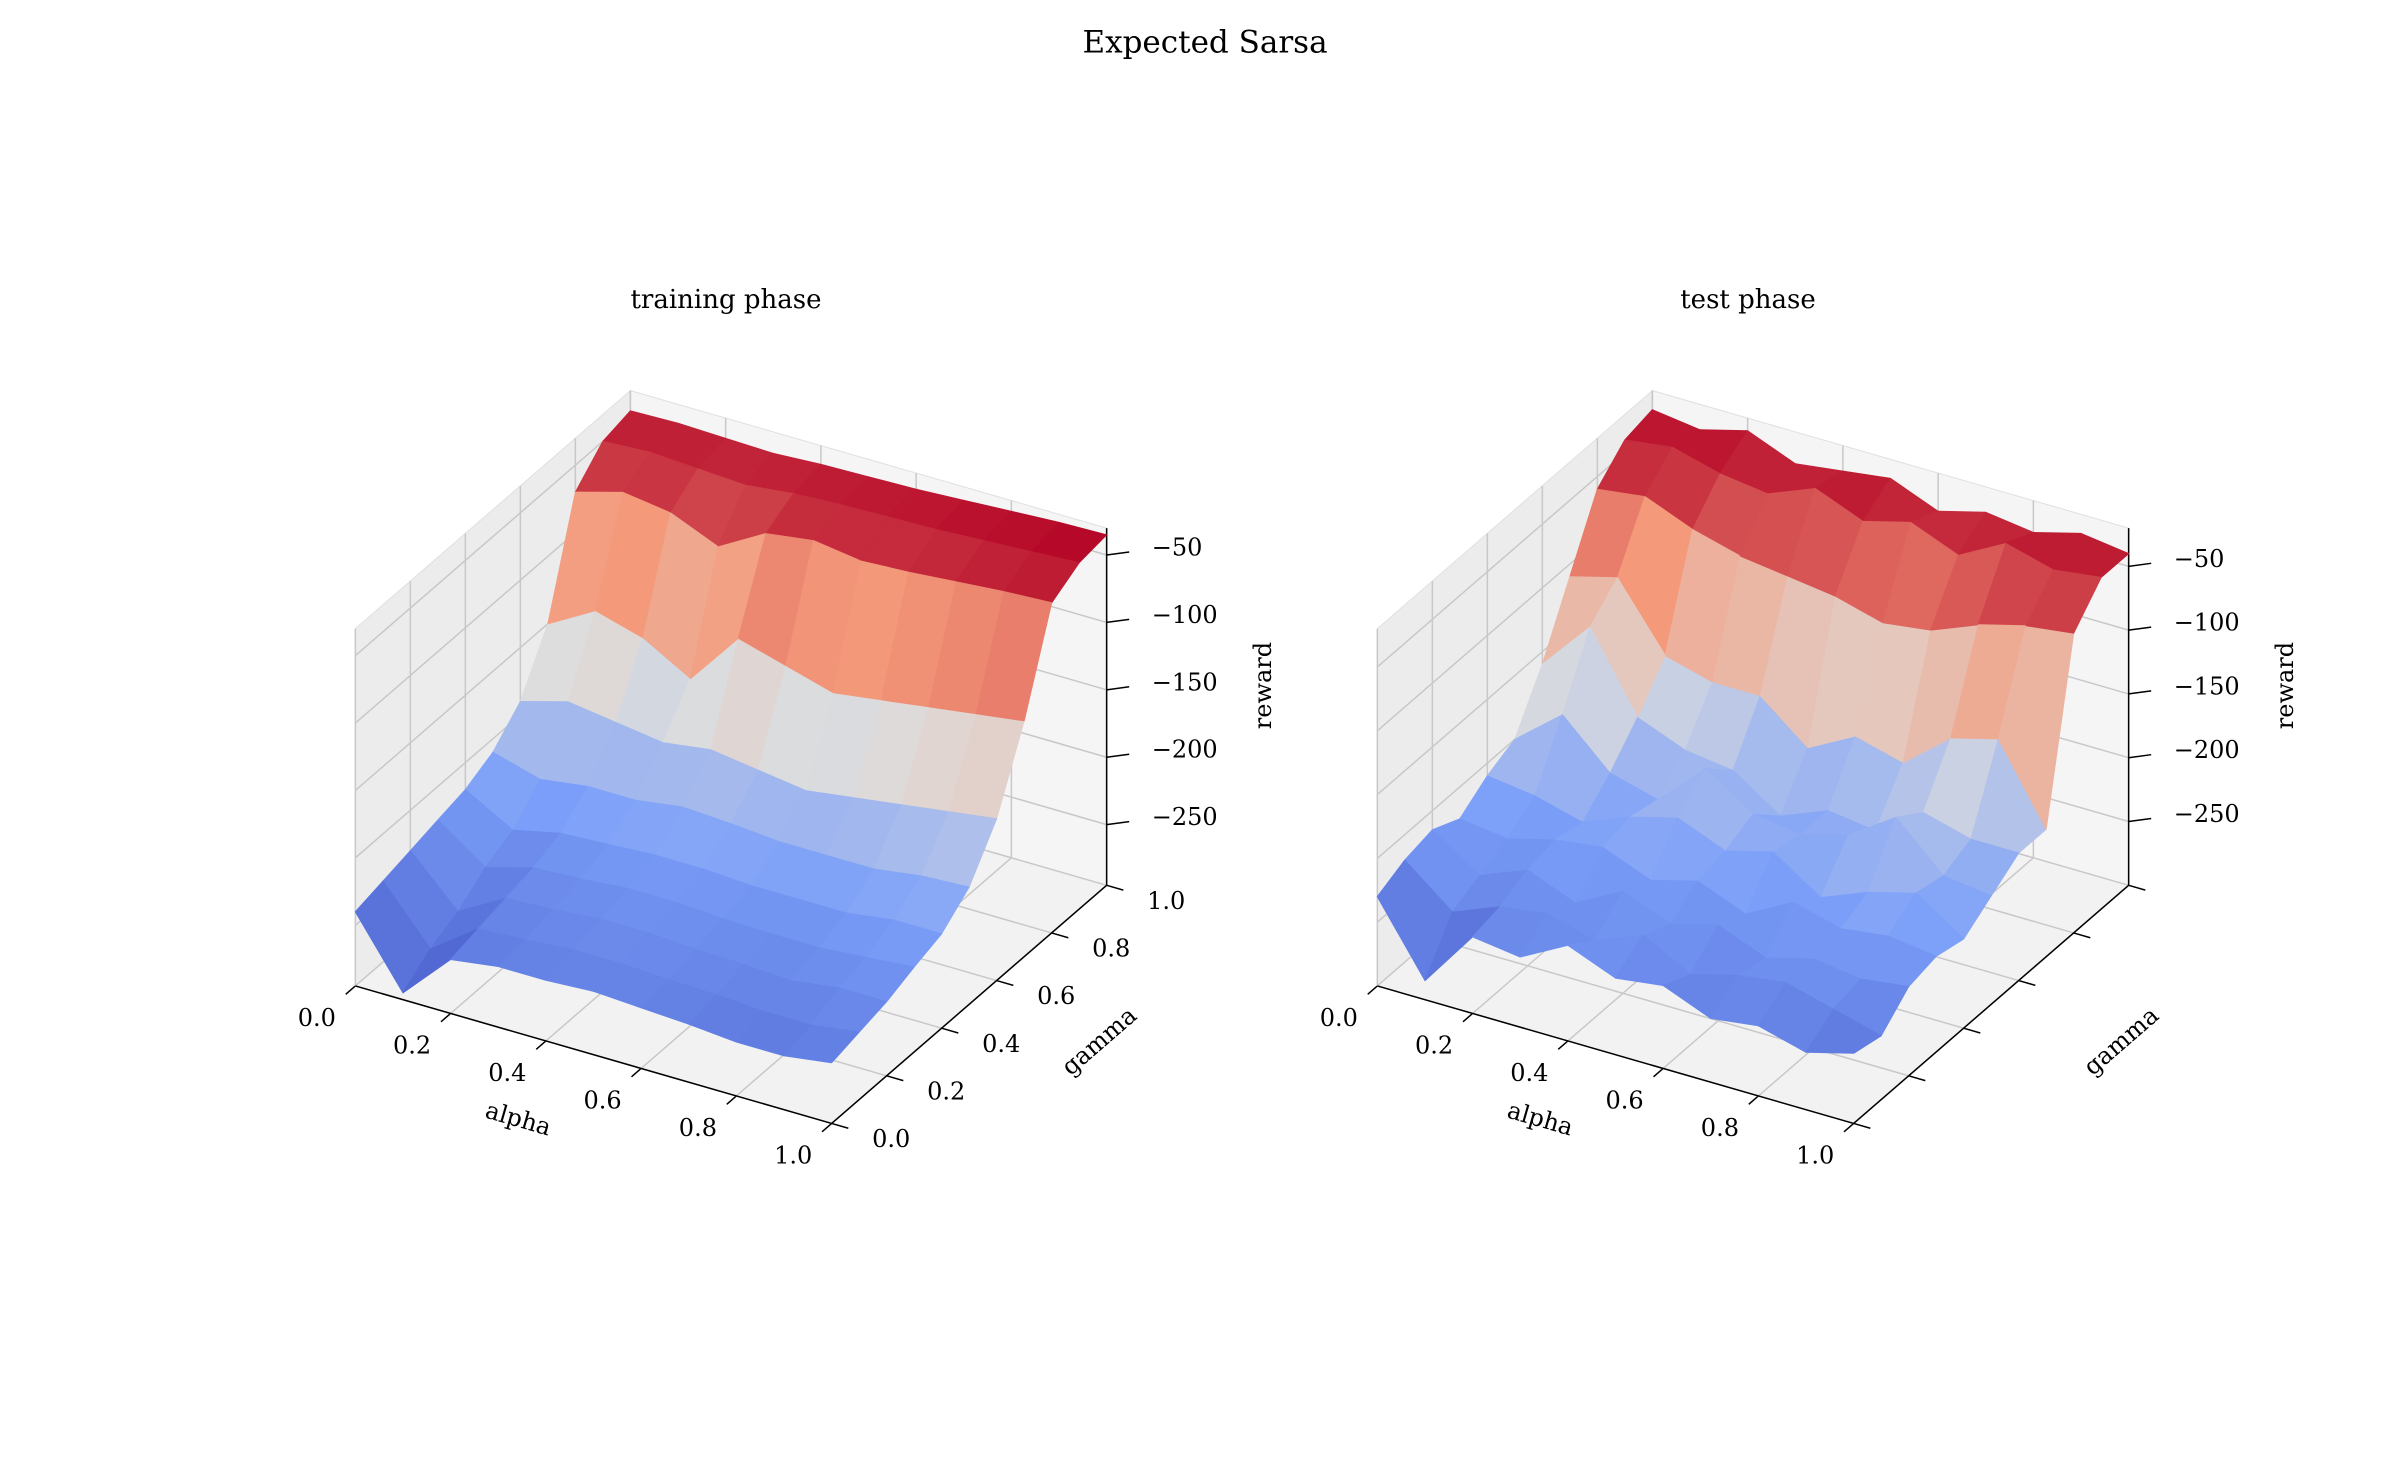 Image resolution: width=2400 pixels, height=1482 pixels. What do you see at coordinates (1166, 901) in the screenshot?
I see `y-tick-label: 1.0` at bounding box center [1166, 901].